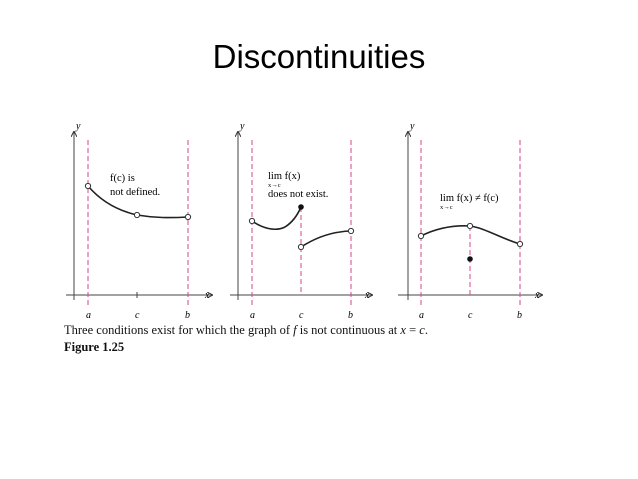 This screenshot has height=479, width=638. I want to click on curve-left-piece, so click(276, 218).